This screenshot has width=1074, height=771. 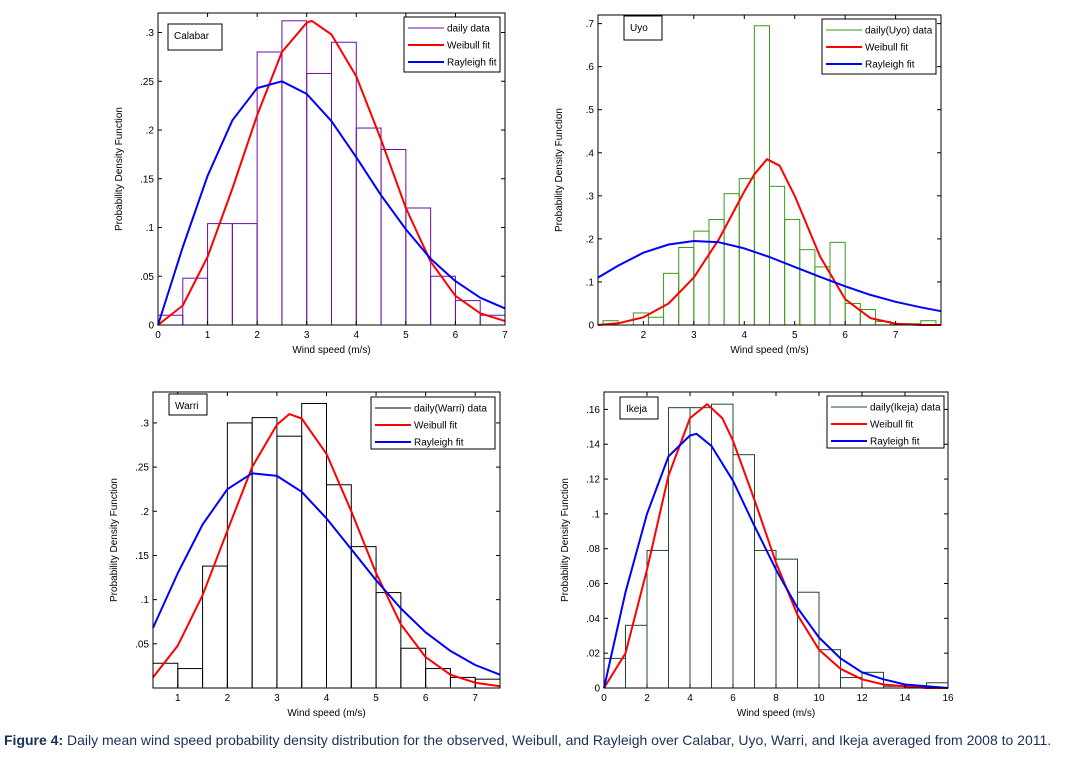 What do you see at coordinates (468, 29) in the screenshot?
I see `legend-label: daily data` at bounding box center [468, 29].